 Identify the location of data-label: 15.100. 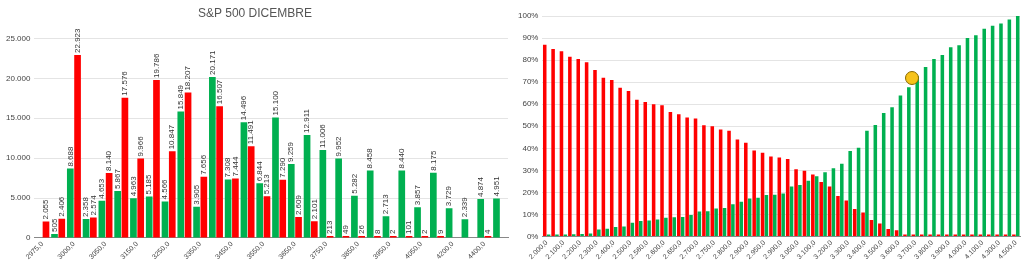
(275, 103).